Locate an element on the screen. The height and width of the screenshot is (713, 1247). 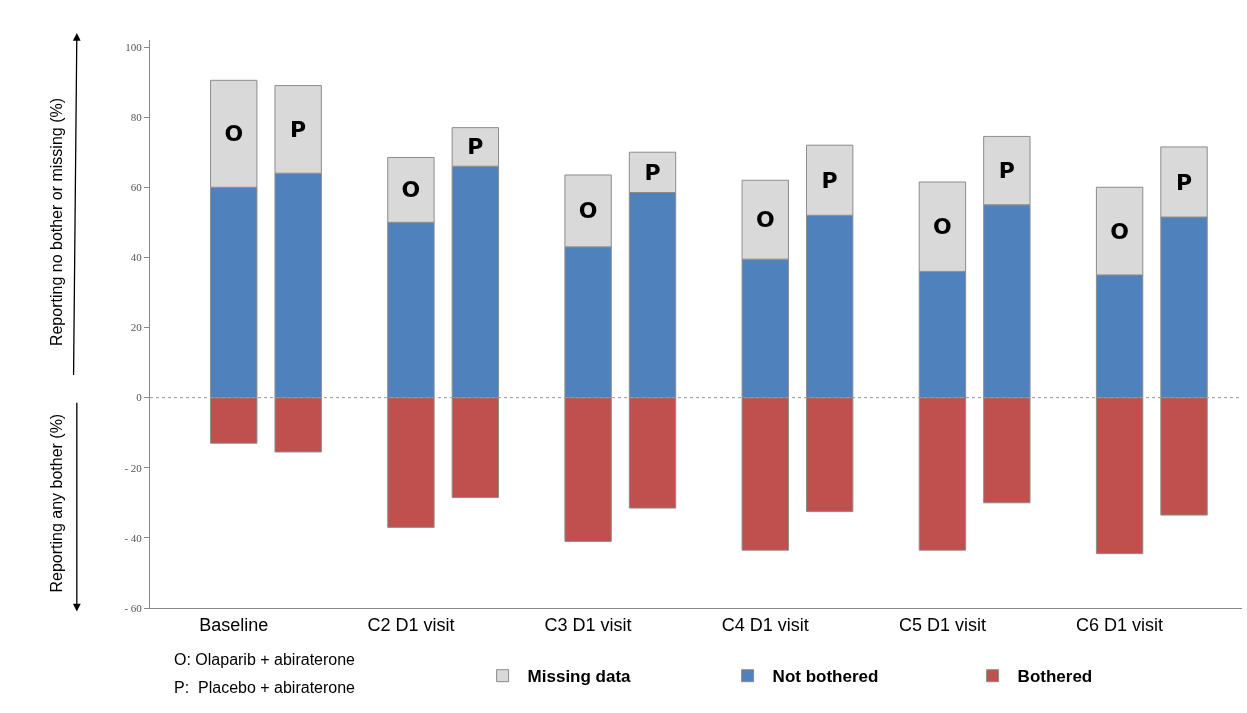
text: Reporting any bother (%) is located at coordinates (56, 503).